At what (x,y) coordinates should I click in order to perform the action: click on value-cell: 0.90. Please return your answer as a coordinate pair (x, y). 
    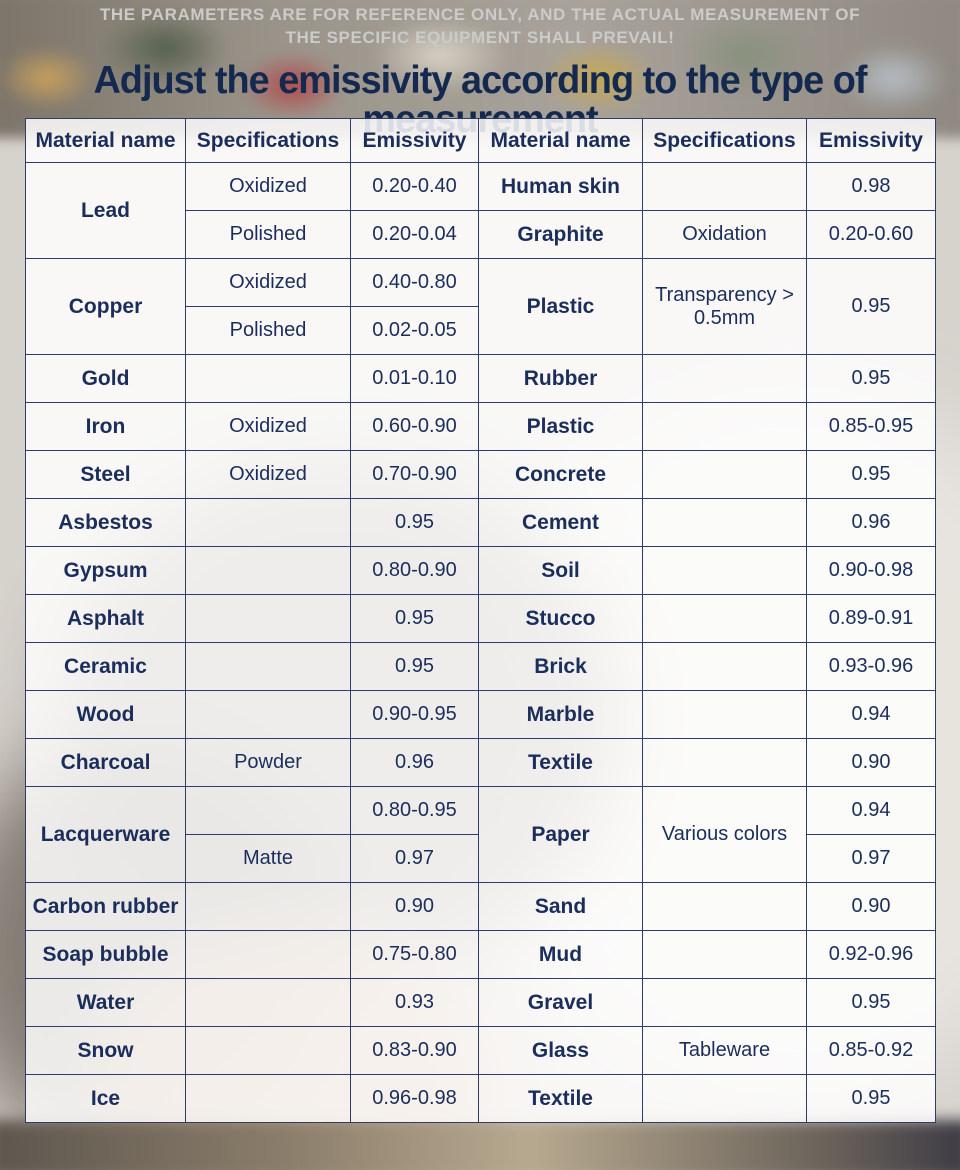
    Looking at the image, I should click on (871, 762).